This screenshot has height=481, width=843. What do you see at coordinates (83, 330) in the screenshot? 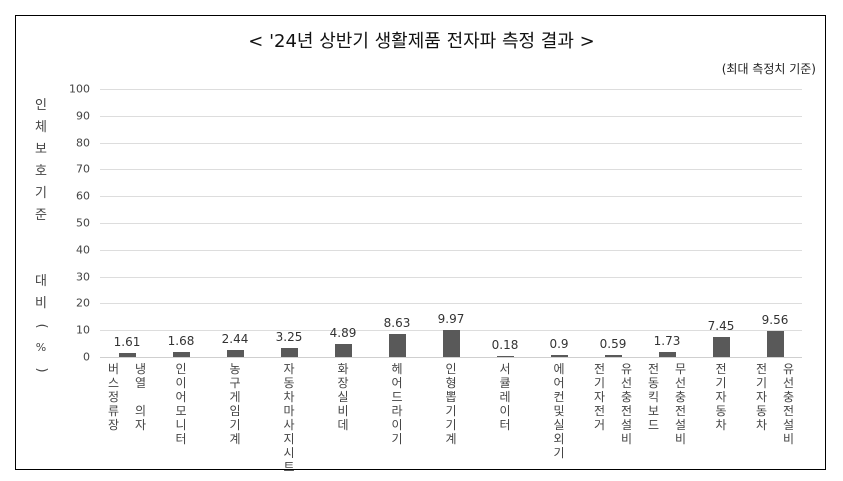
I see `y-tick-label: 10` at bounding box center [83, 330].